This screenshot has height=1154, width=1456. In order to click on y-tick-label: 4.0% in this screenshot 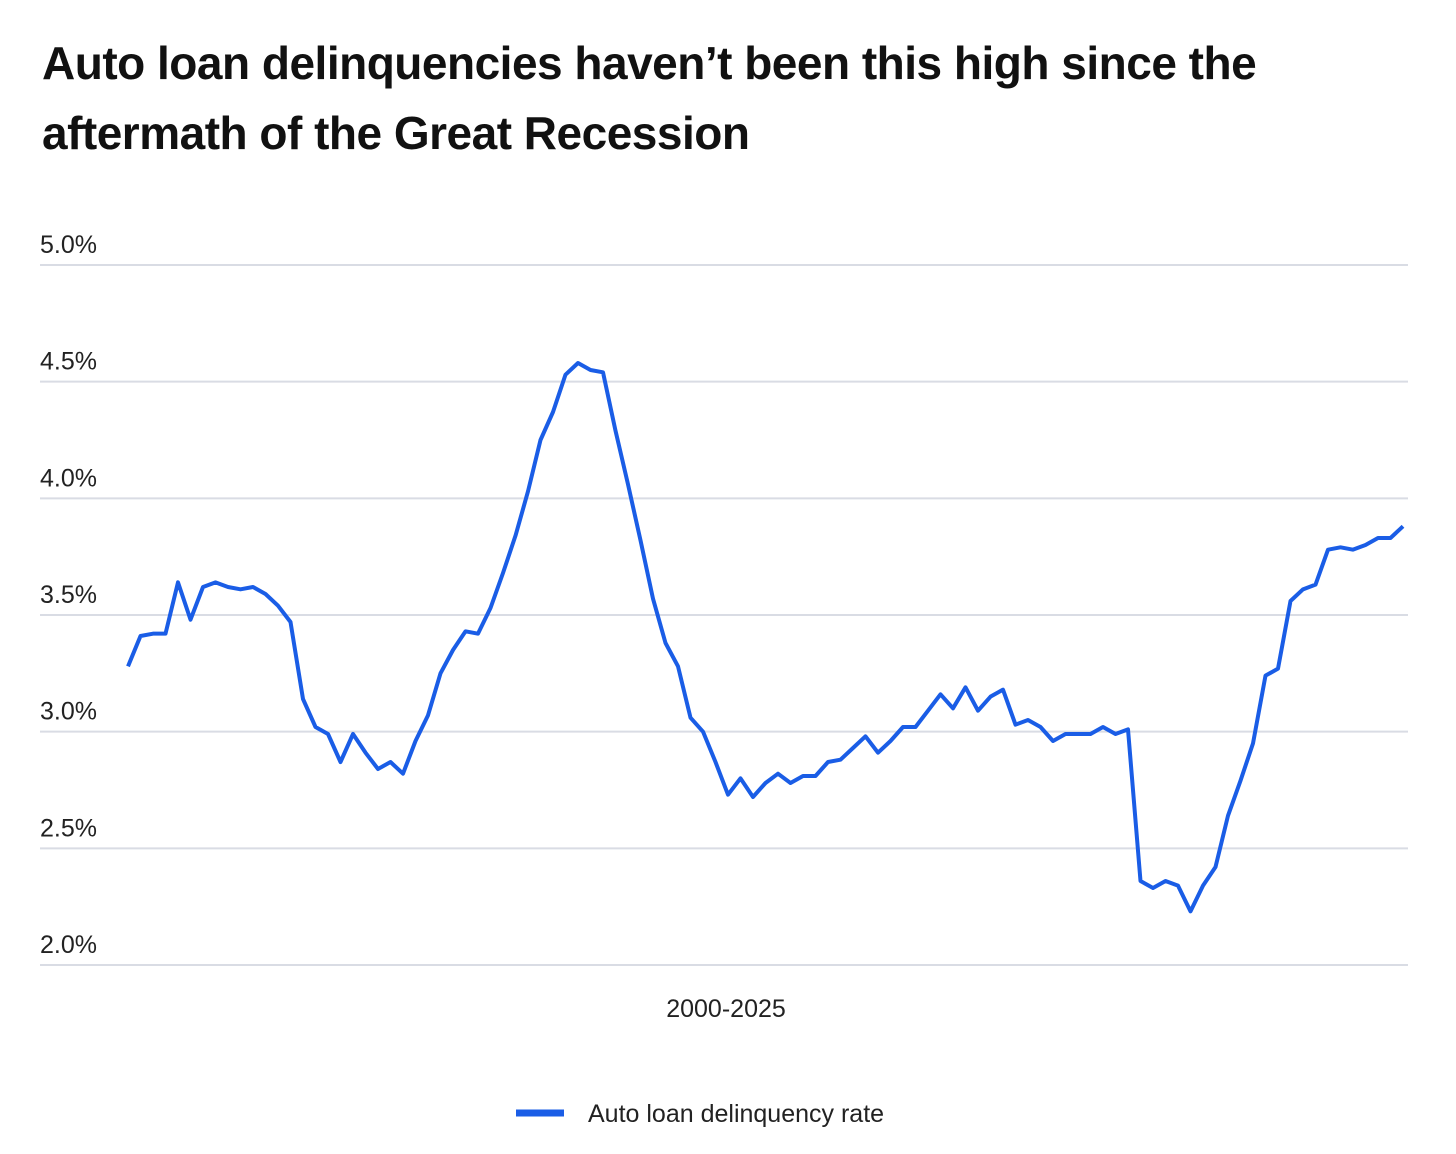, I will do `click(68, 478)`.